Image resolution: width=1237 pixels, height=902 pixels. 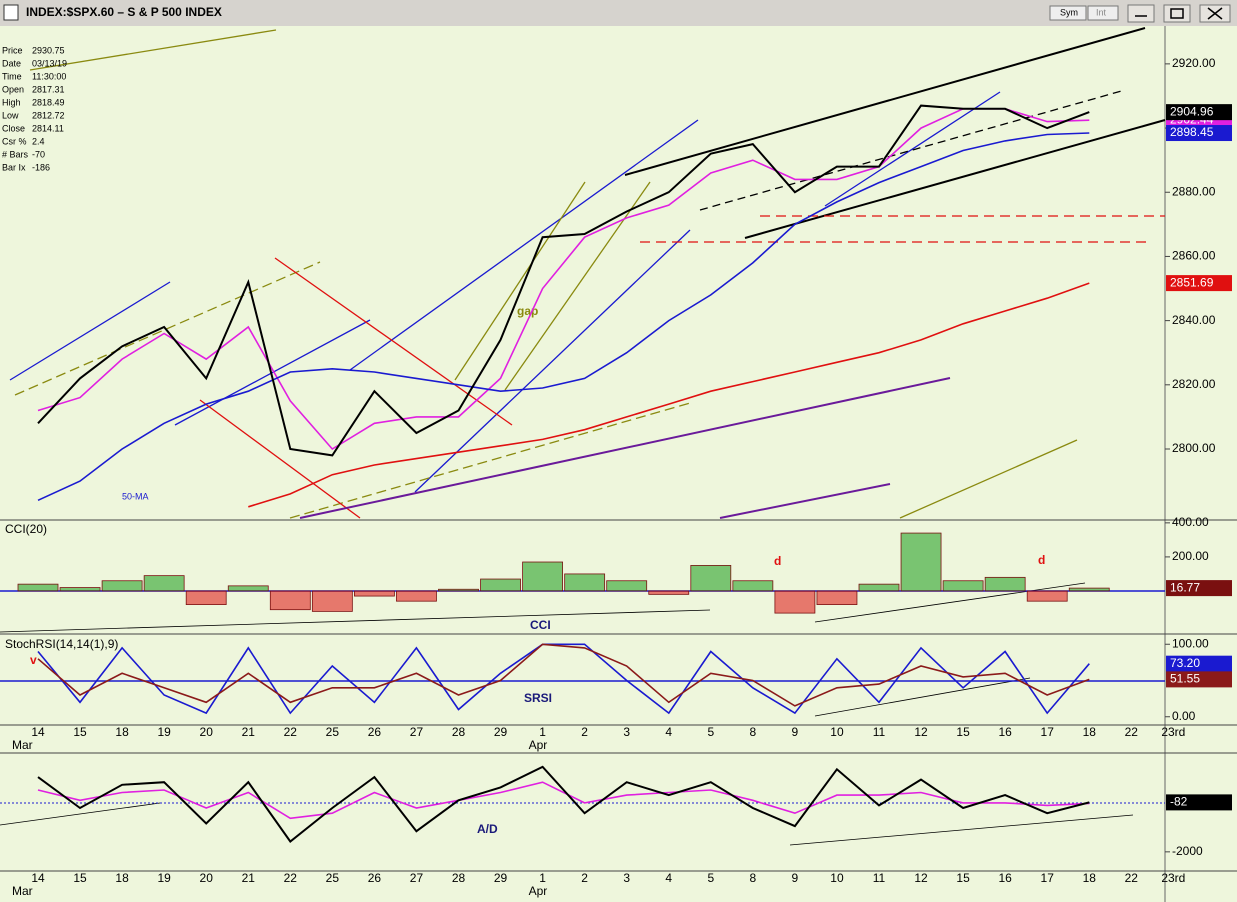 I want to click on info-label: Csr %, so click(x=14, y=141).